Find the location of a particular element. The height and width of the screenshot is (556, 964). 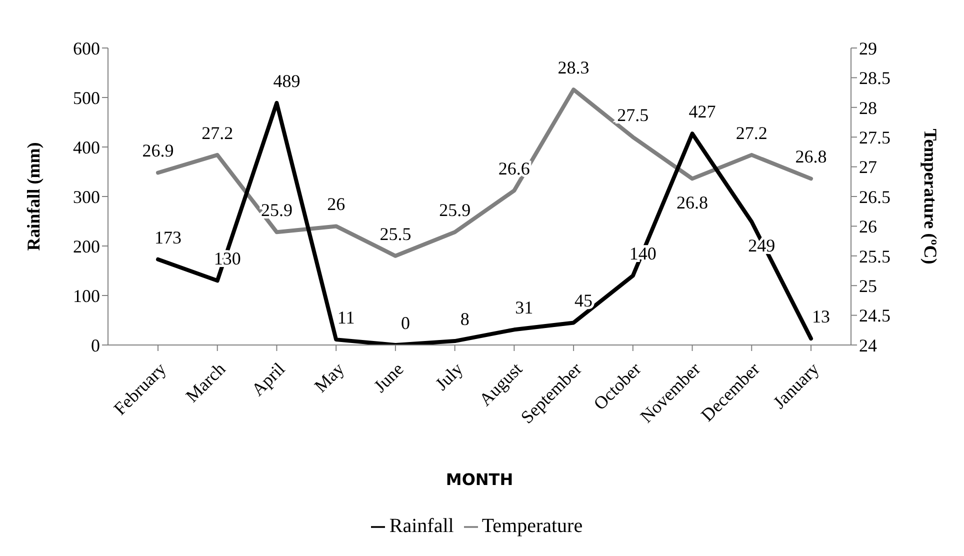

y2-tick-label: 25.5 is located at coordinates (874, 256).